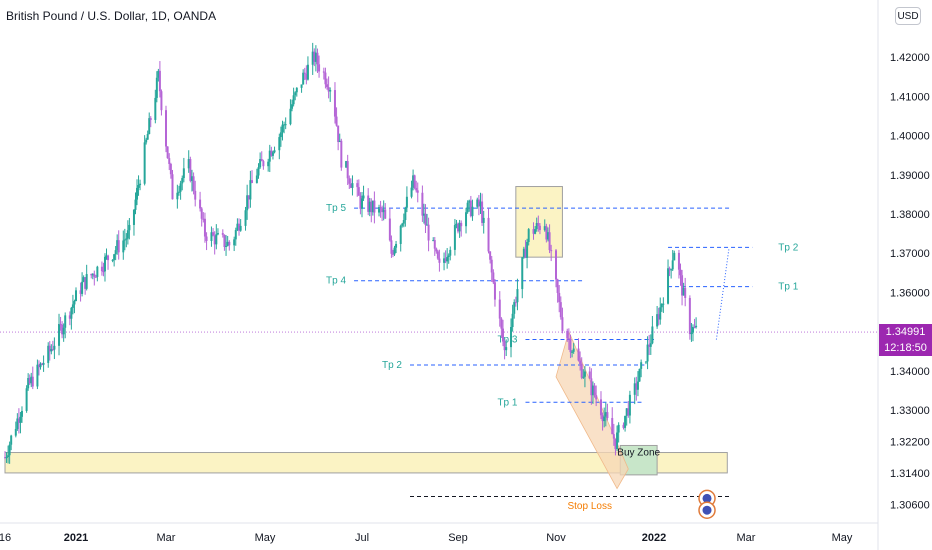 The height and width of the screenshot is (550, 932). I want to click on price-tick-label: 1.31400, so click(910, 474).